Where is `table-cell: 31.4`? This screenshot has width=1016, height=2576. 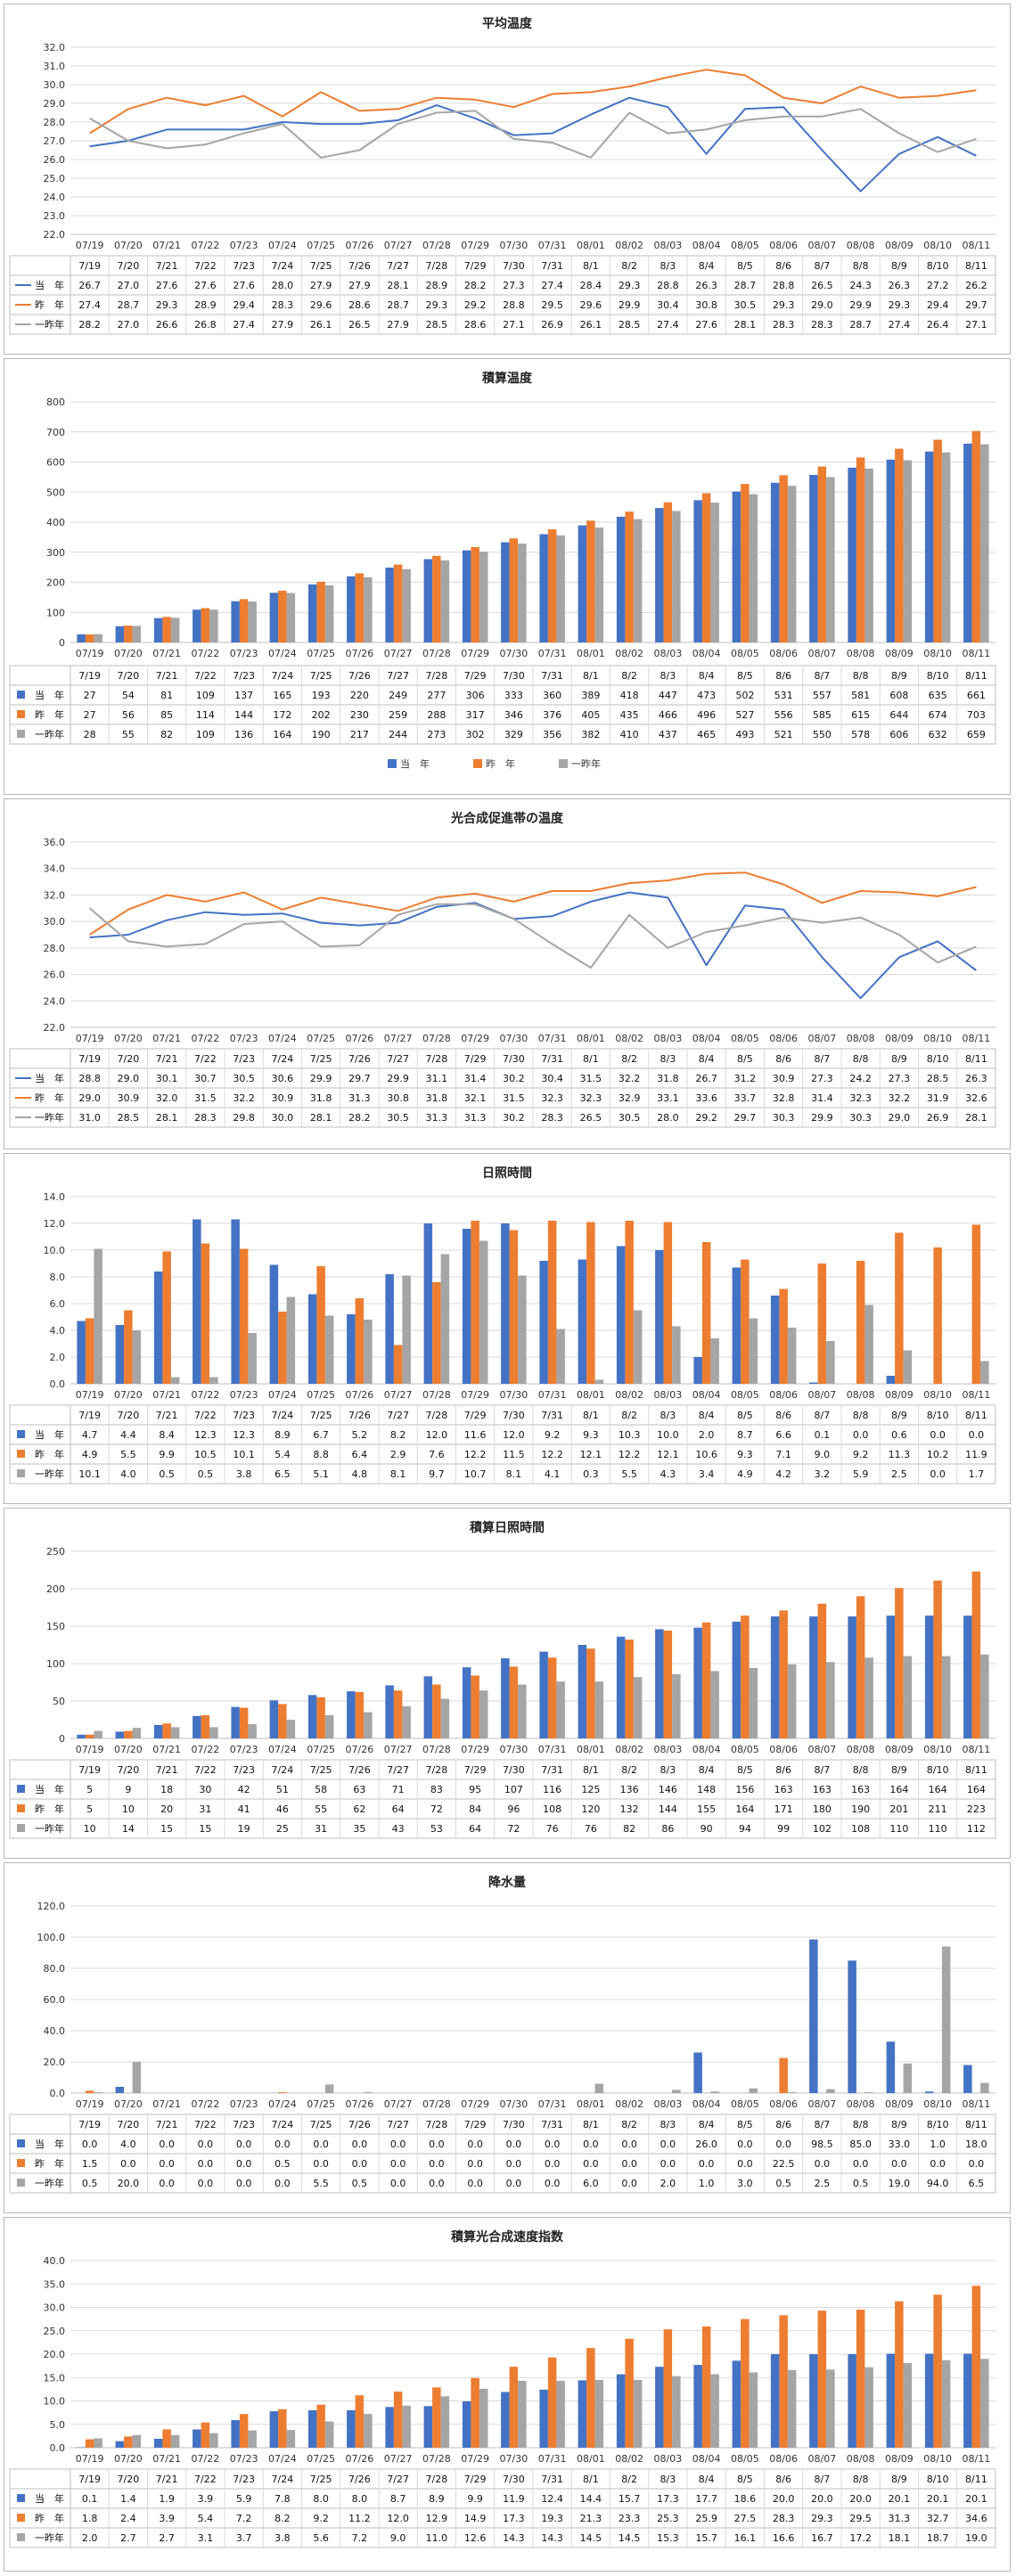
table-cell: 31.4 is located at coordinates (476, 1078).